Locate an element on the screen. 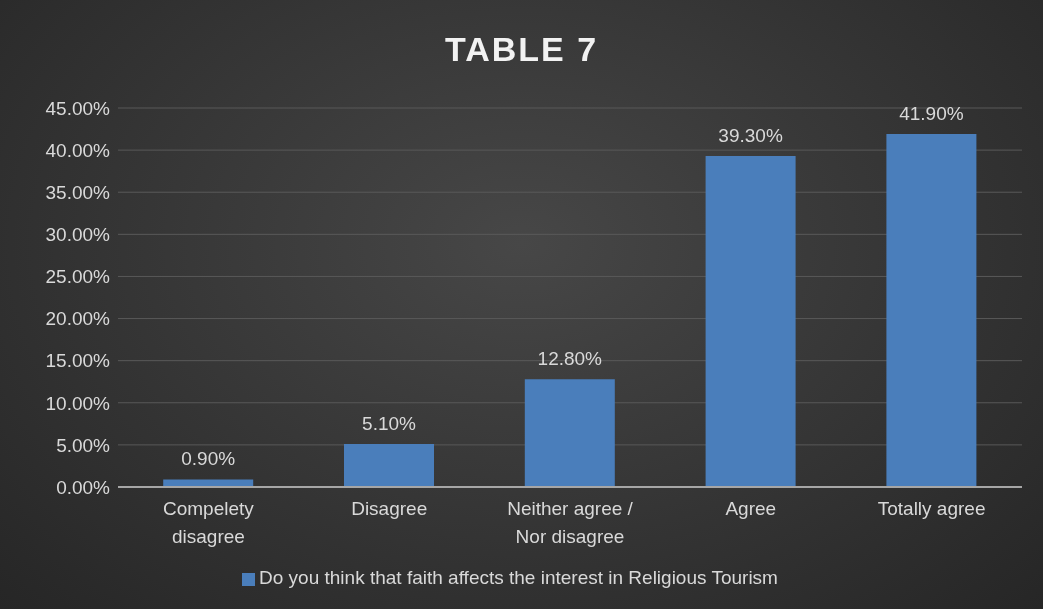 This screenshot has width=1043, height=609. y-tick-label: 10.00% is located at coordinates (78, 403).